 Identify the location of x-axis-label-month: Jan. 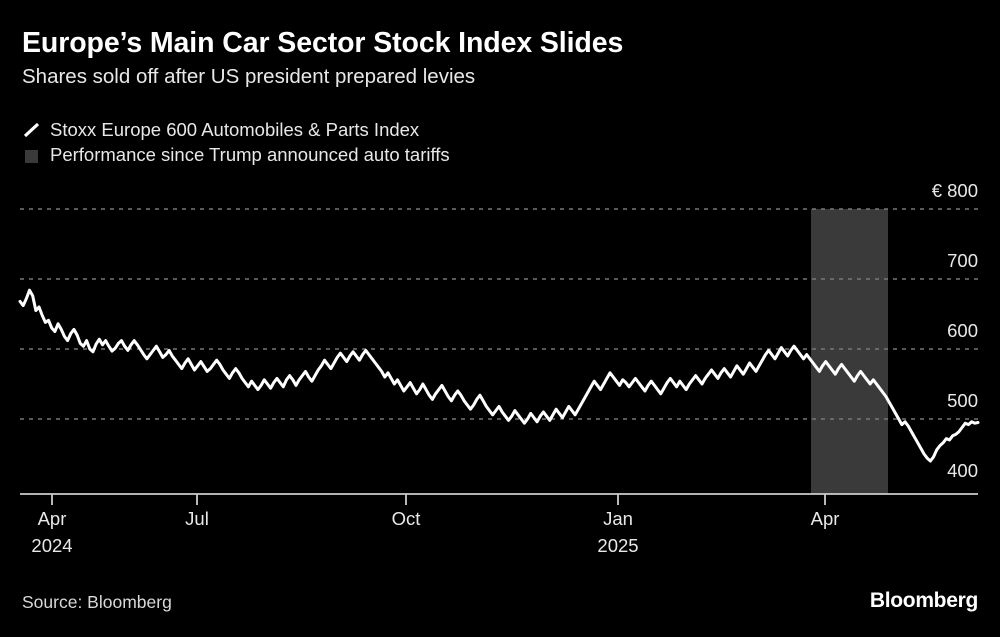
(618, 518).